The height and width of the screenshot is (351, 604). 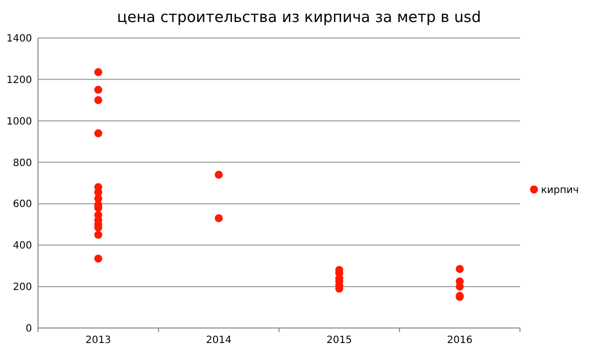 I want to click on y-tick-label: 1400, so click(x=19, y=39).